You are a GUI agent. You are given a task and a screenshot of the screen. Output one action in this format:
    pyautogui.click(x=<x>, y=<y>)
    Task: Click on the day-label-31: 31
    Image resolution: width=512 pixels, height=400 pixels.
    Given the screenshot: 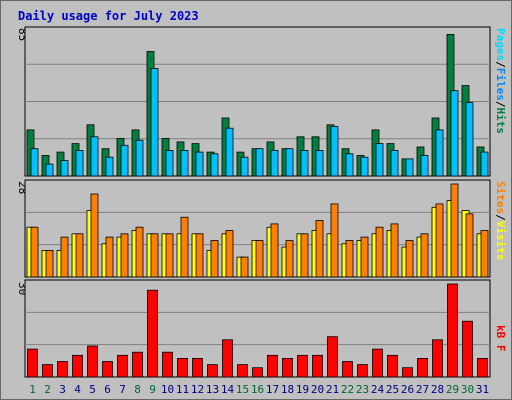 What is the action you would take?
    pyautogui.click(x=482, y=389)
    